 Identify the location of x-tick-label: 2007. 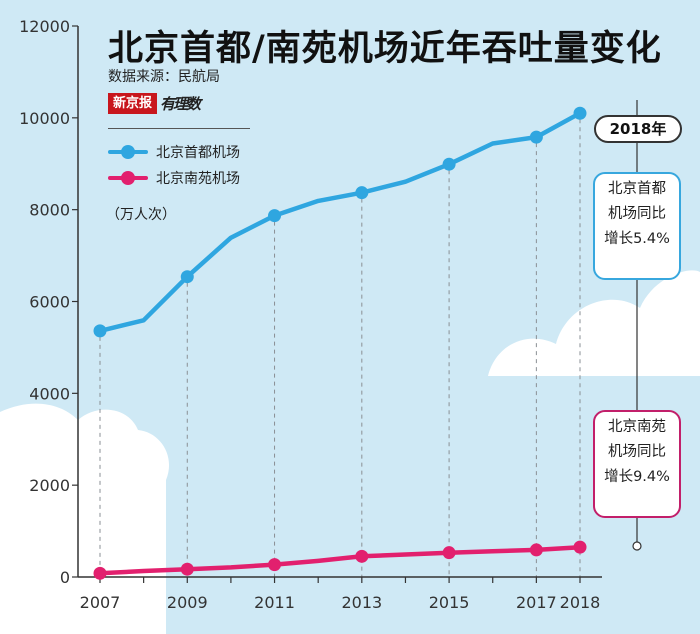
(100, 602).